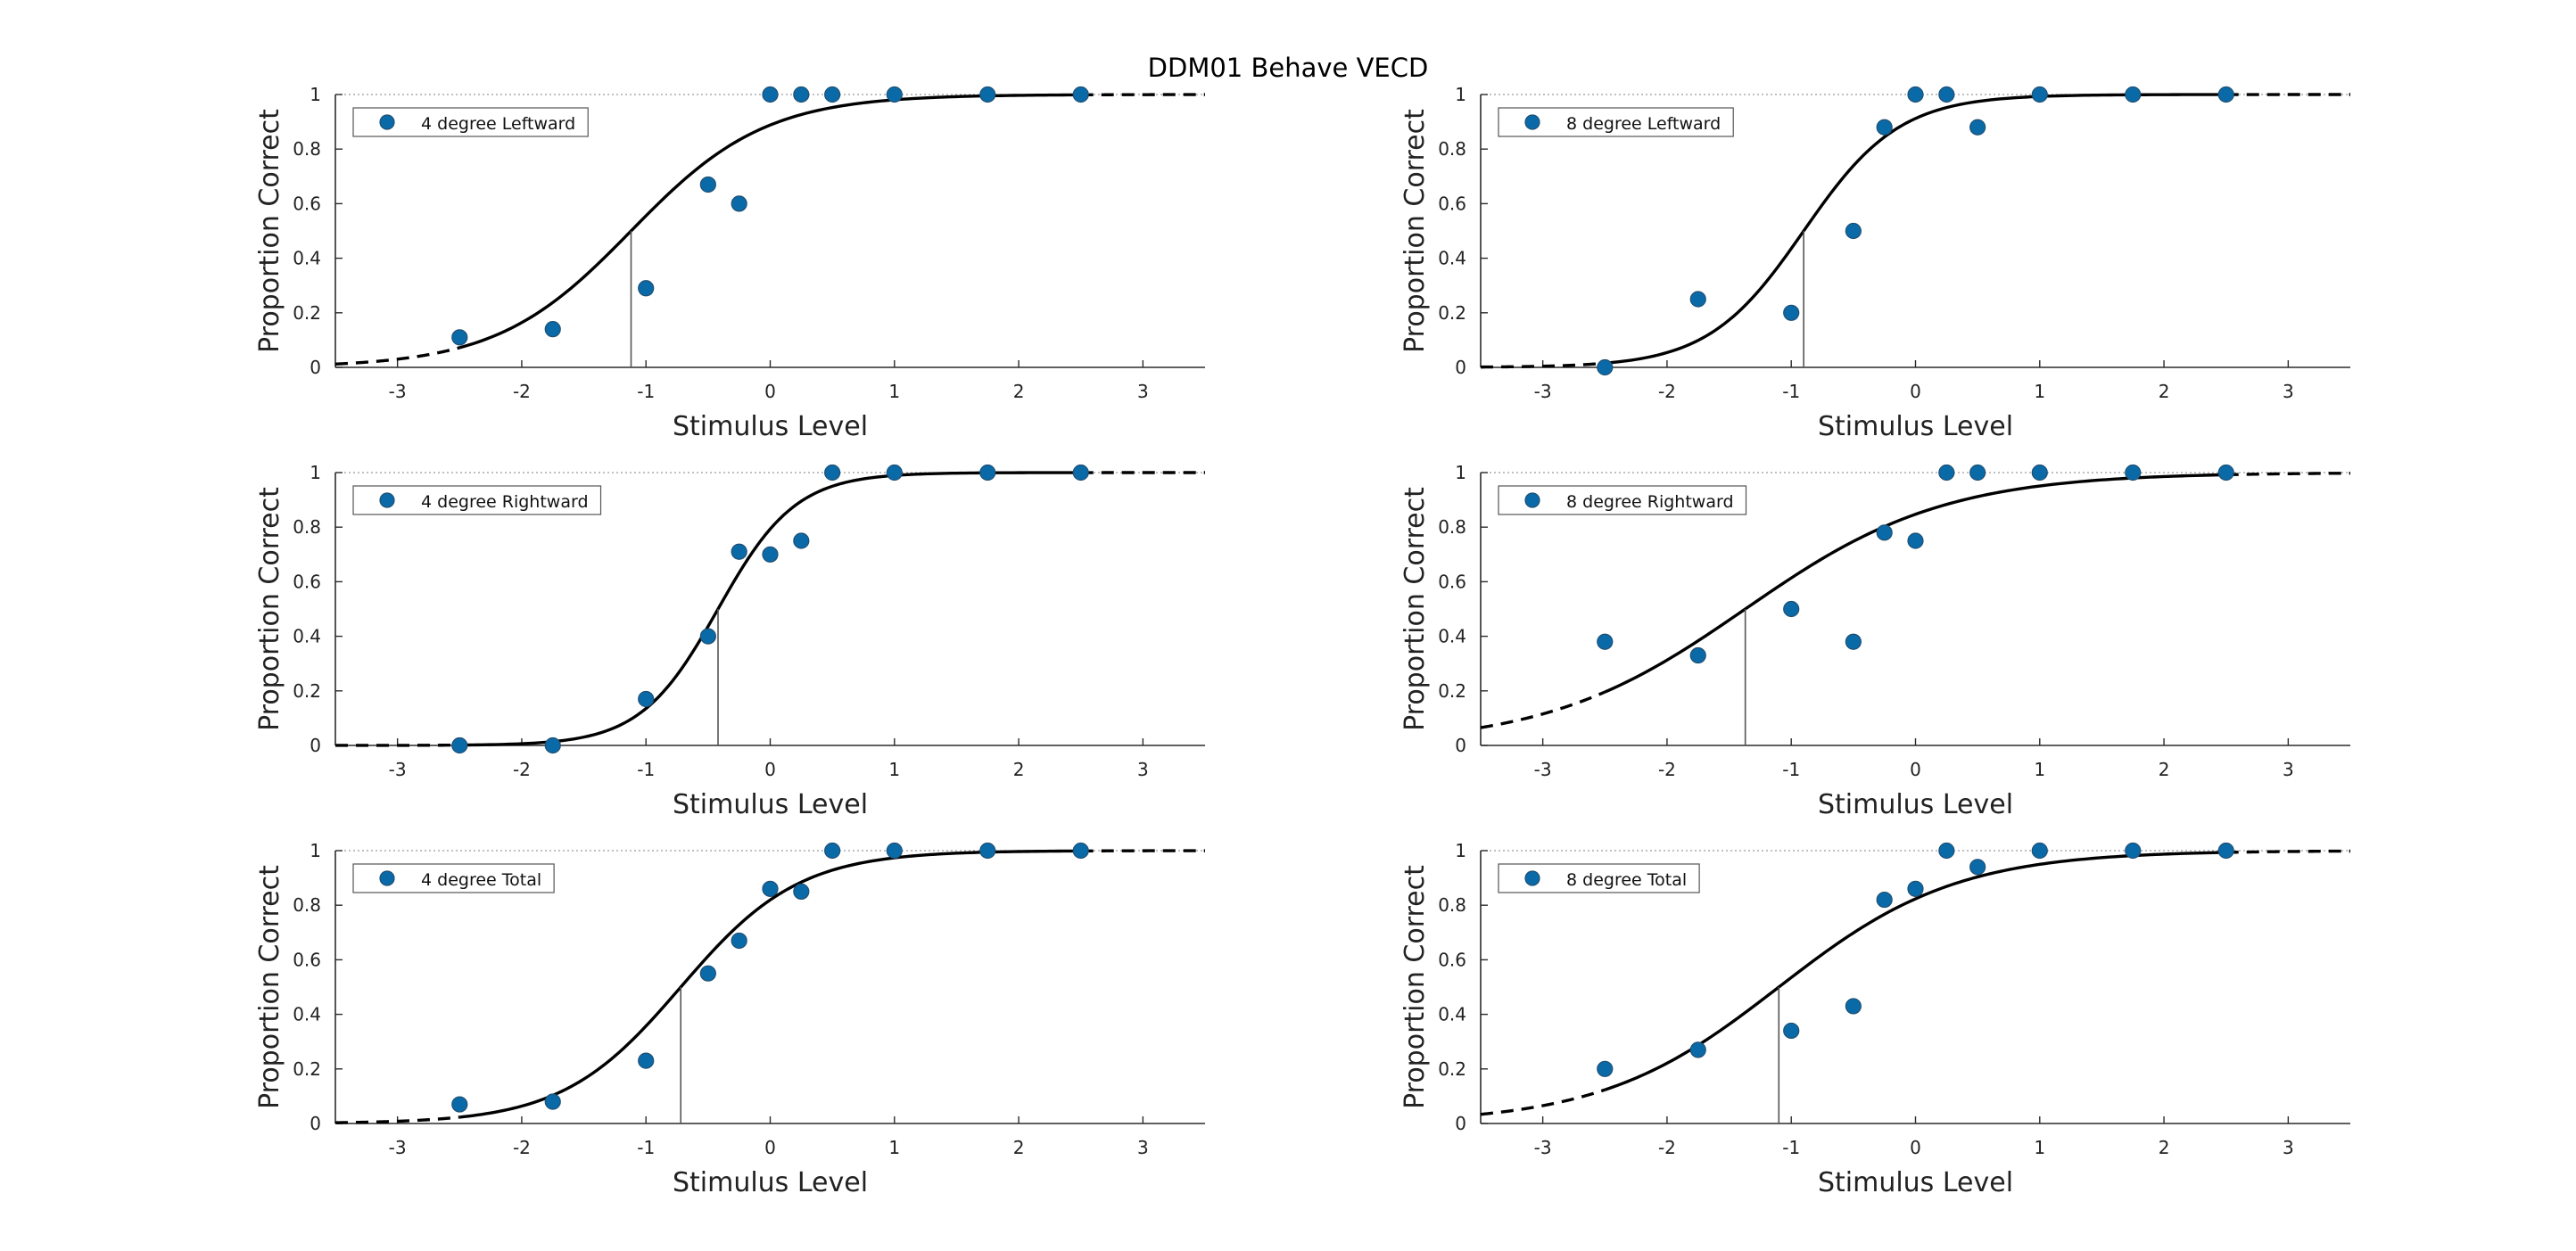 Image resolution: width=2576 pixels, height=1251 pixels. I want to click on legend-label: 4 degree Total, so click(481, 880).